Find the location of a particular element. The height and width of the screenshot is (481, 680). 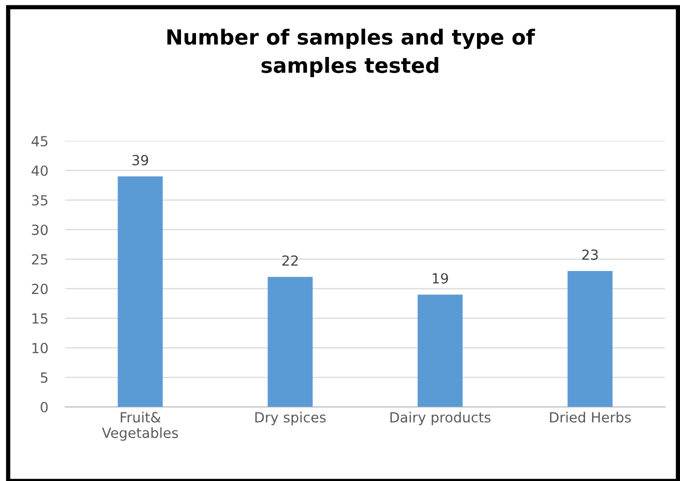

y-tick-label: 25 is located at coordinates (40, 259).